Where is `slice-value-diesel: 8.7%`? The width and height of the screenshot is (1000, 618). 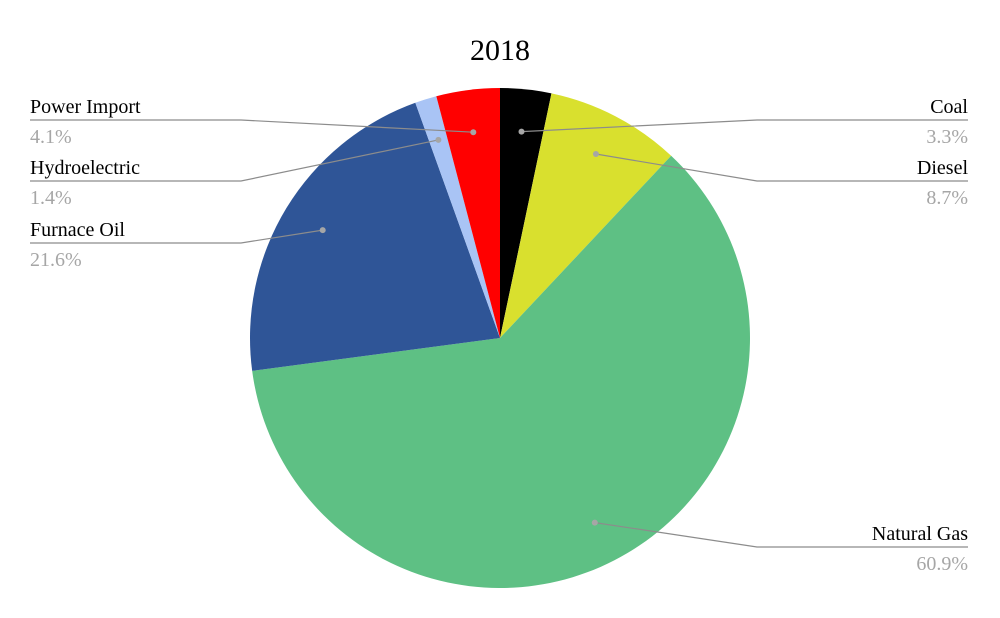 slice-value-diesel: 8.7% is located at coordinates (947, 198).